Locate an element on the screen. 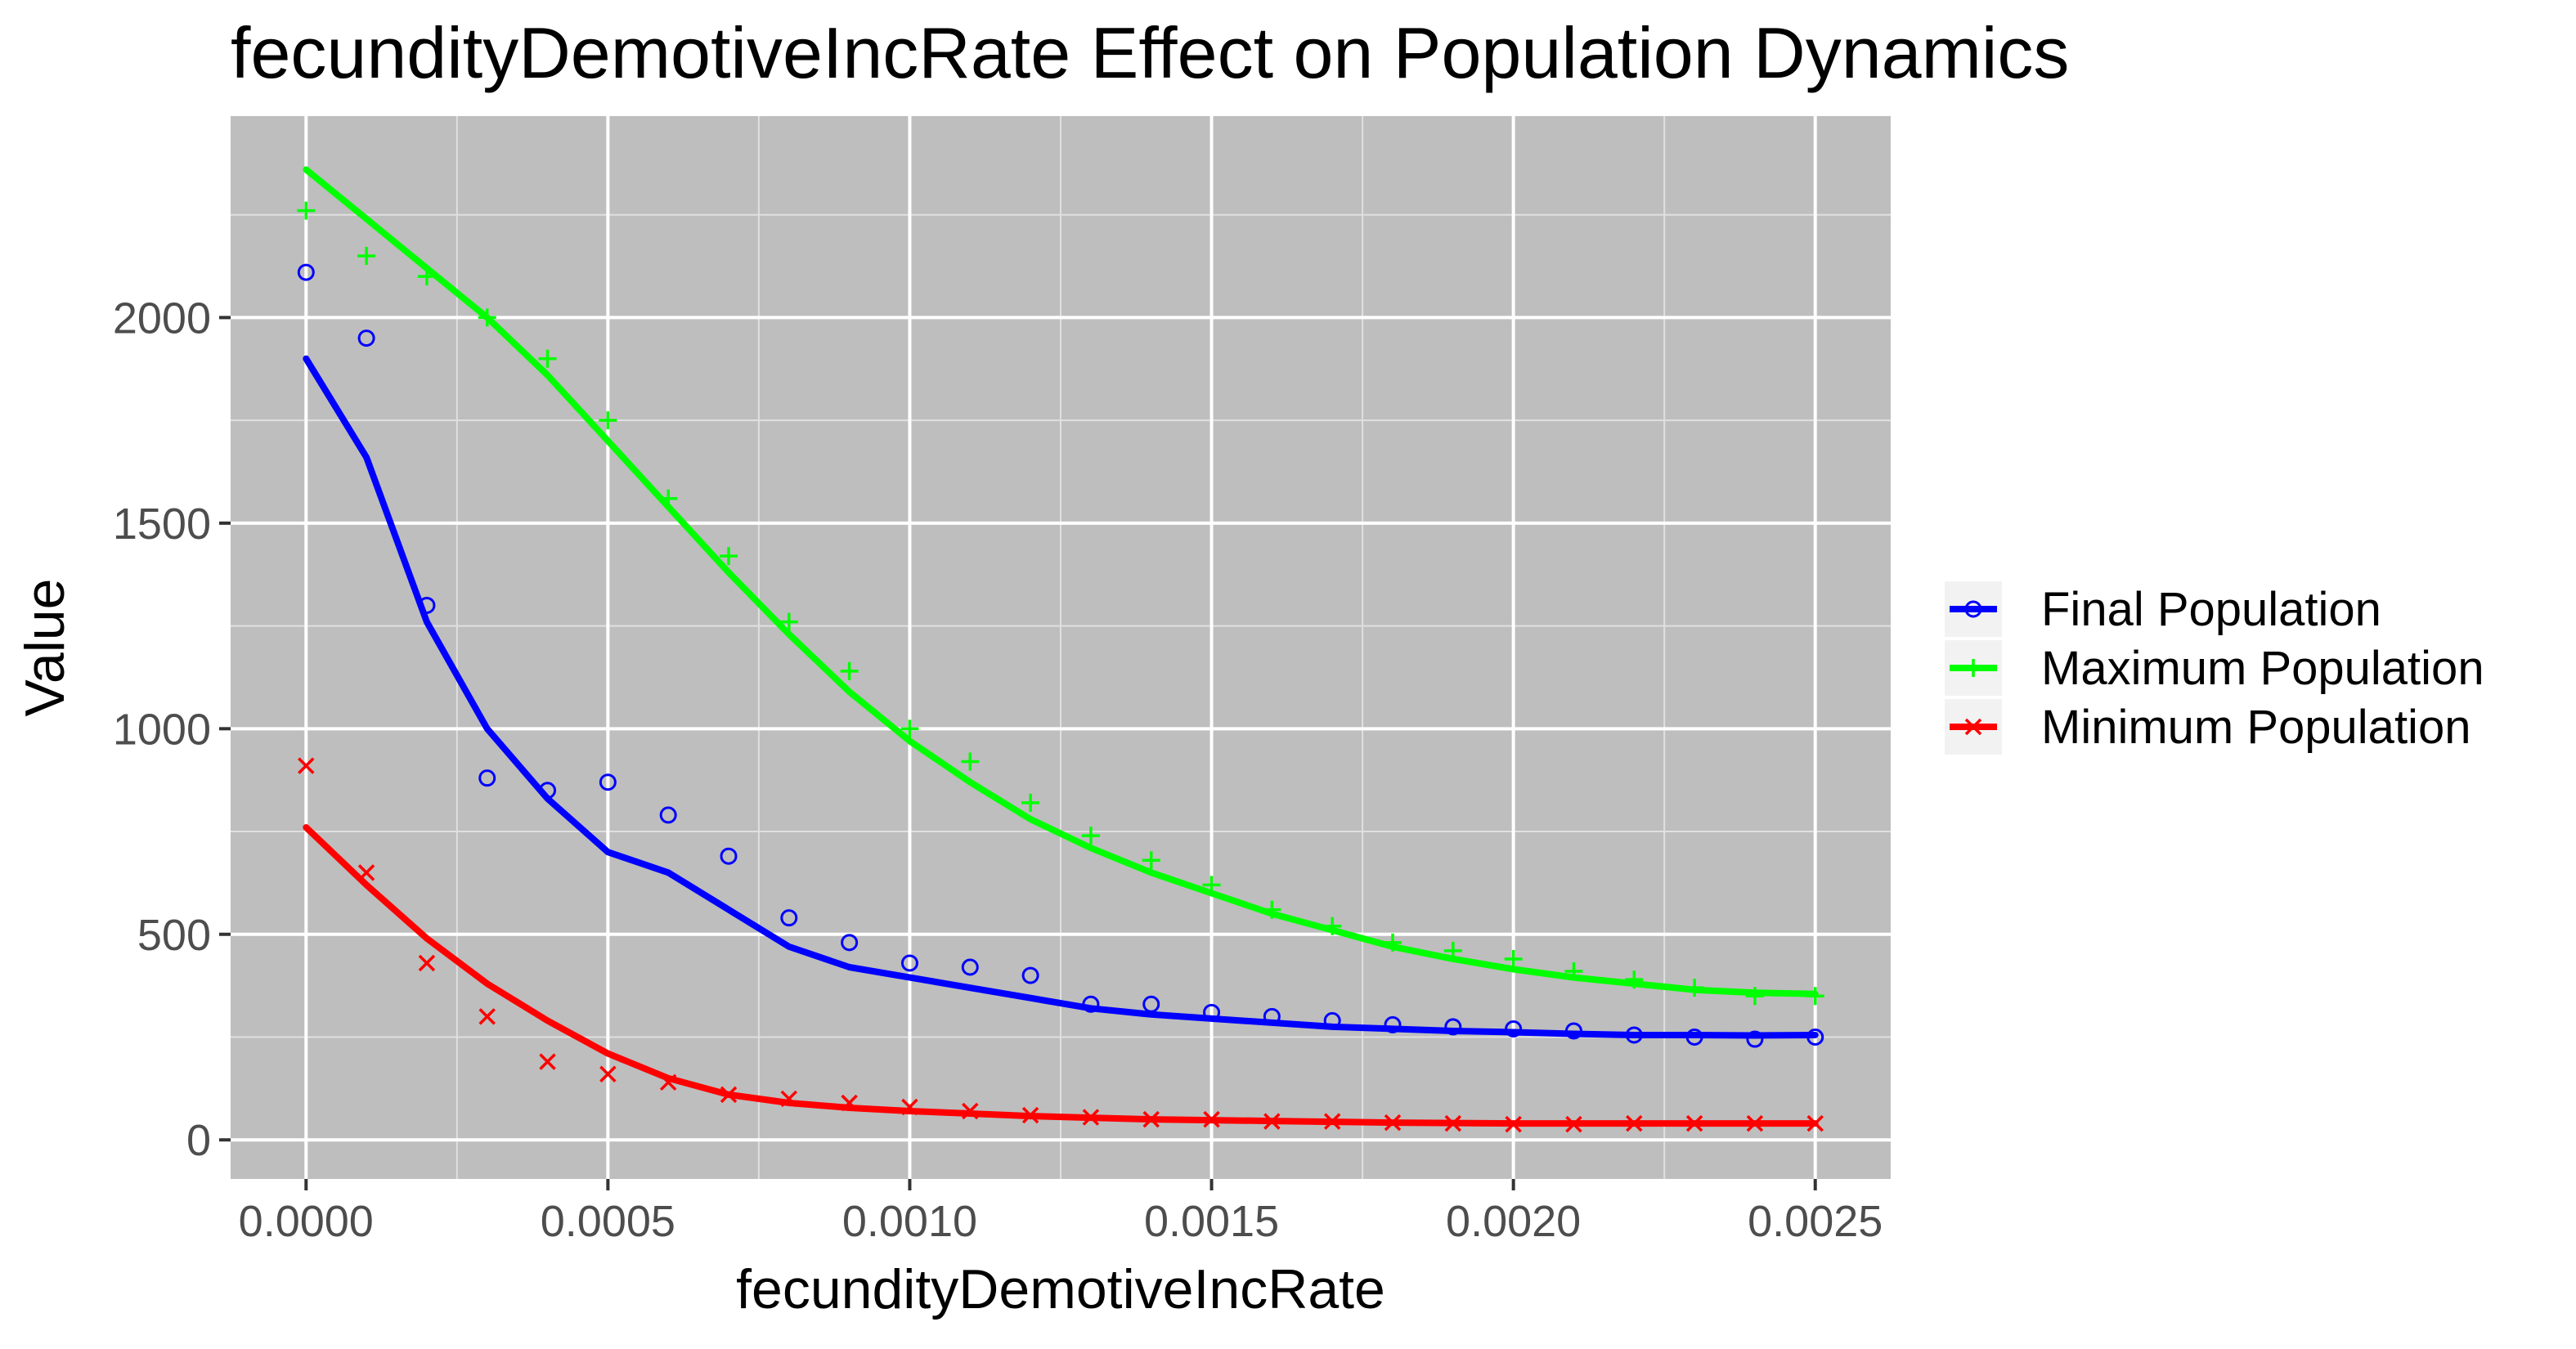  y-axis-ticks: 0 500 1000 1500 2000 is located at coordinates (172, 730).